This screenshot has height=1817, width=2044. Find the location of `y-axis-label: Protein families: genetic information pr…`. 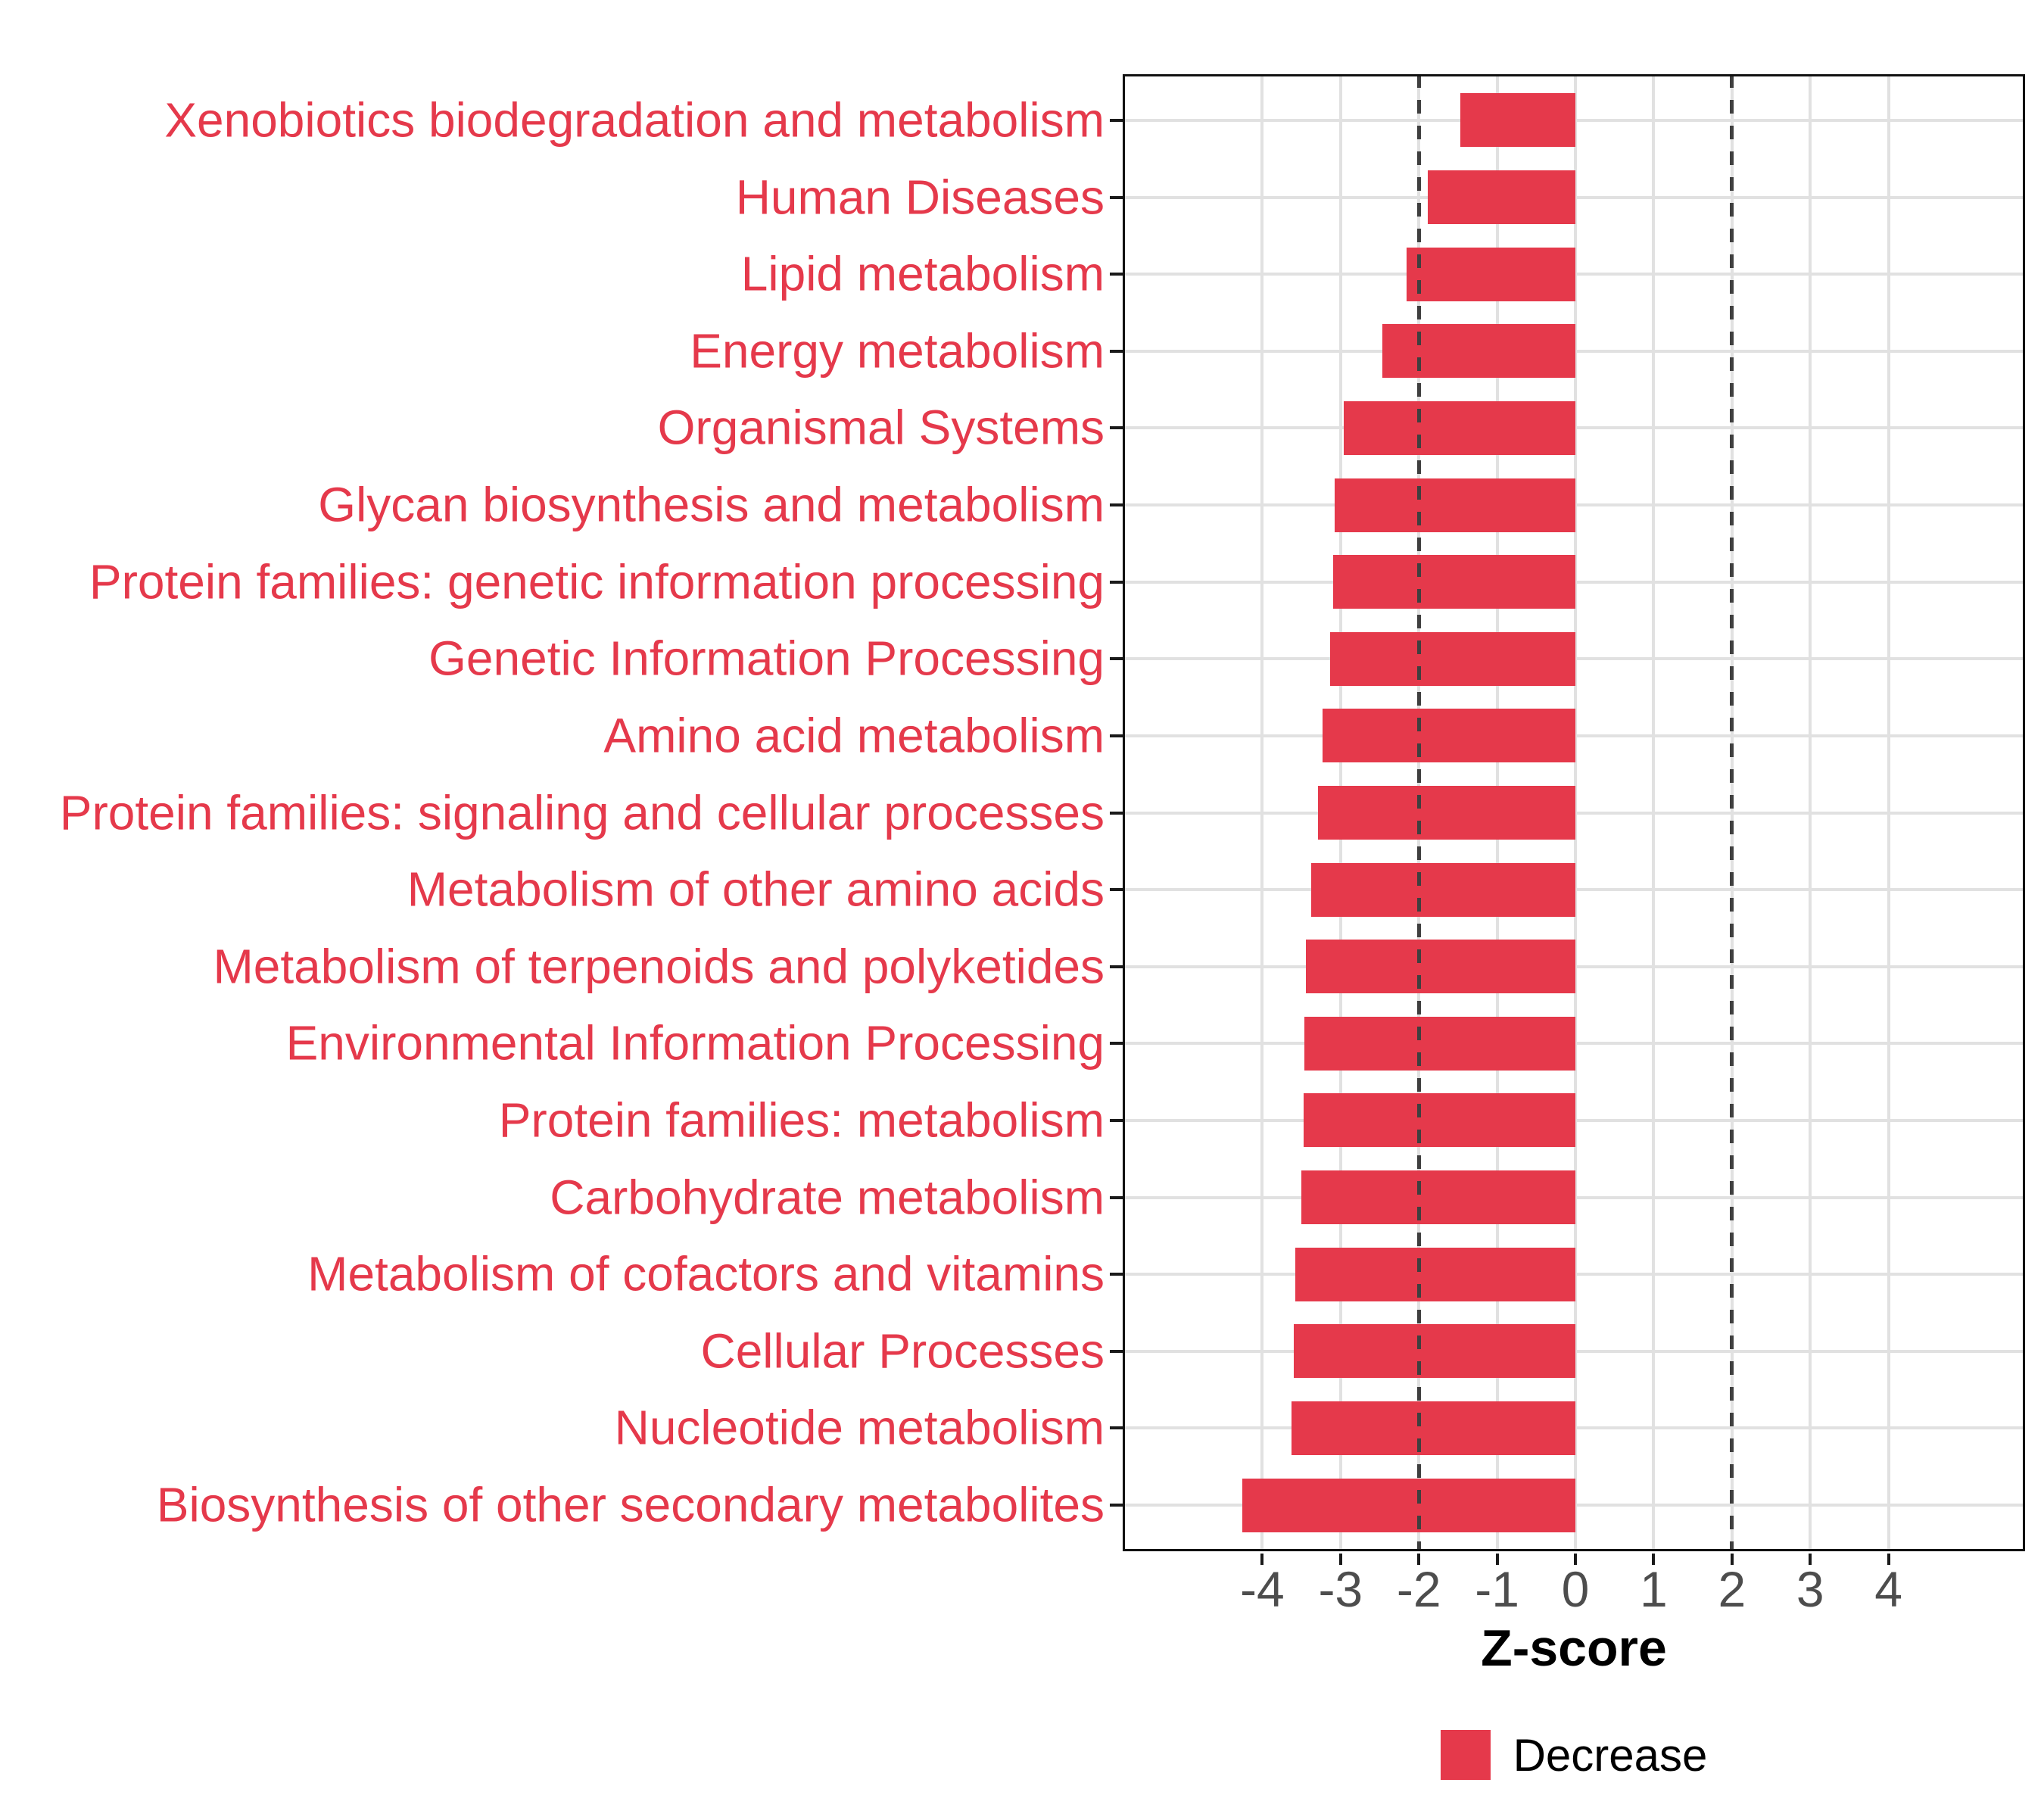

y-axis-label: Protein families: genetic information pr… is located at coordinates (597, 581).